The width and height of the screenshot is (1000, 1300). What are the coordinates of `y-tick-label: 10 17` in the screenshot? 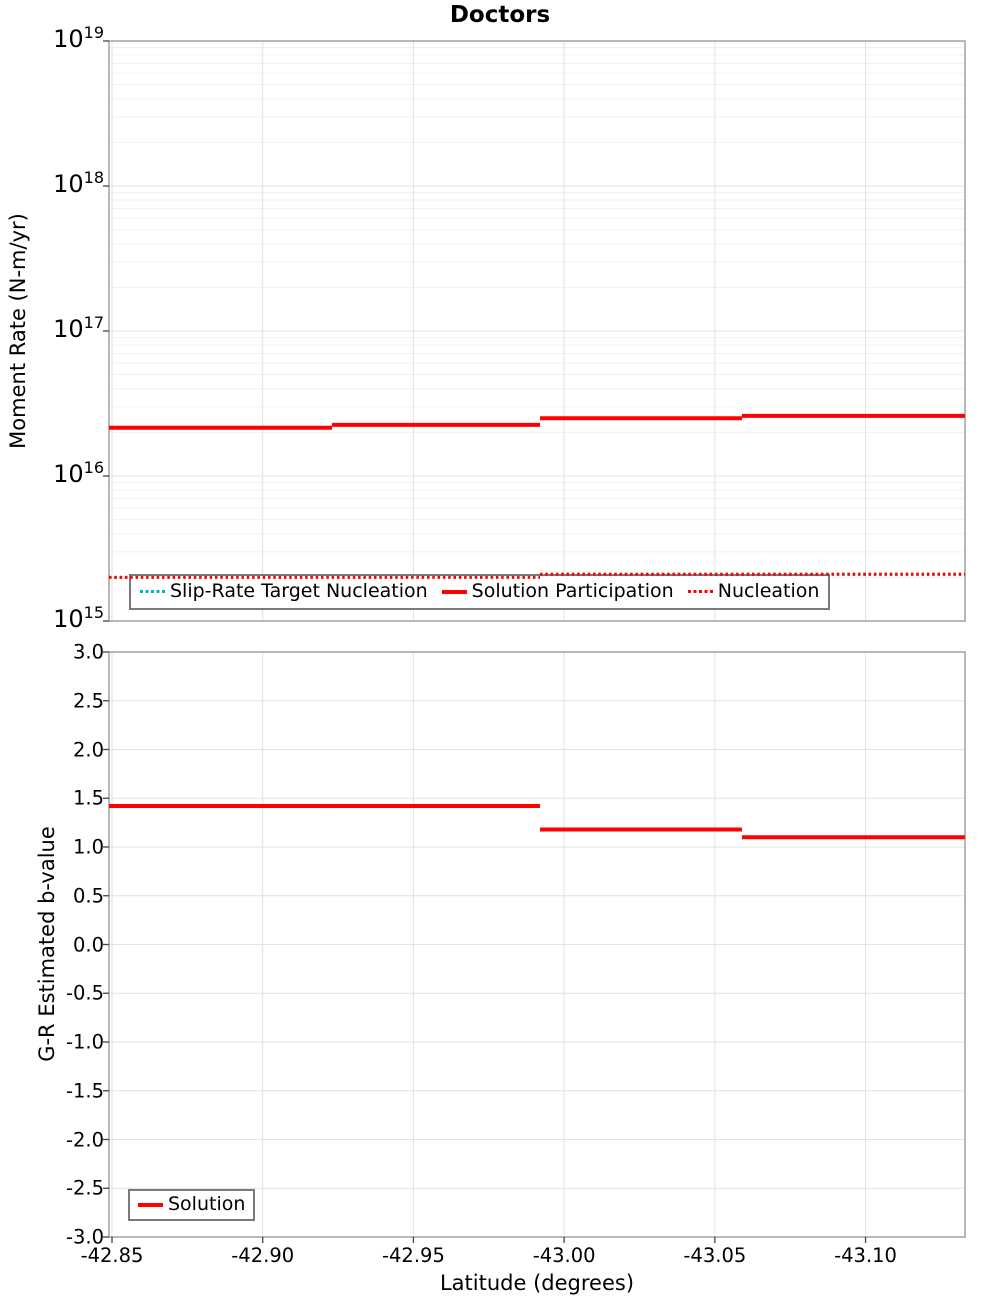 It's located at (78, 328).